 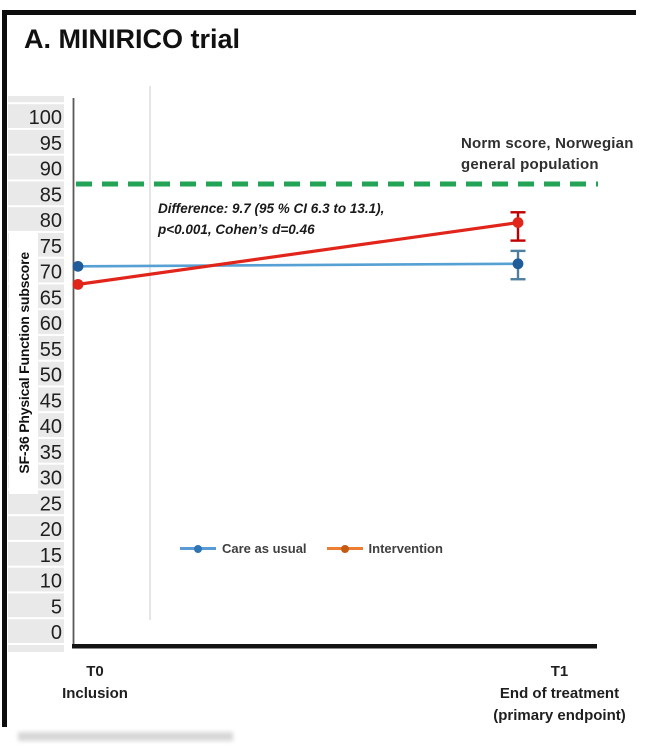 I want to click on svg-text: 75, so click(x=51, y=247).